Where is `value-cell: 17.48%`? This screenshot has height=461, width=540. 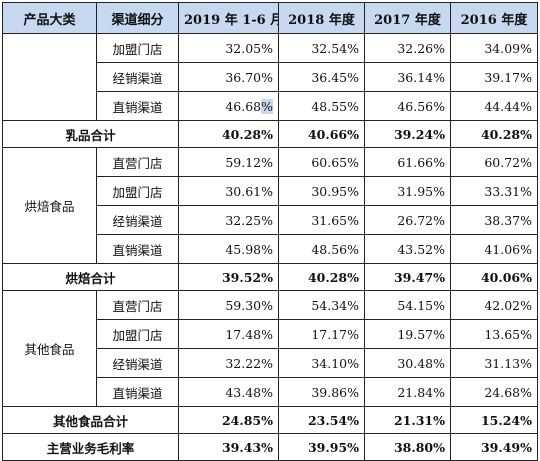 value-cell: 17.48% is located at coordinates (228, 334).